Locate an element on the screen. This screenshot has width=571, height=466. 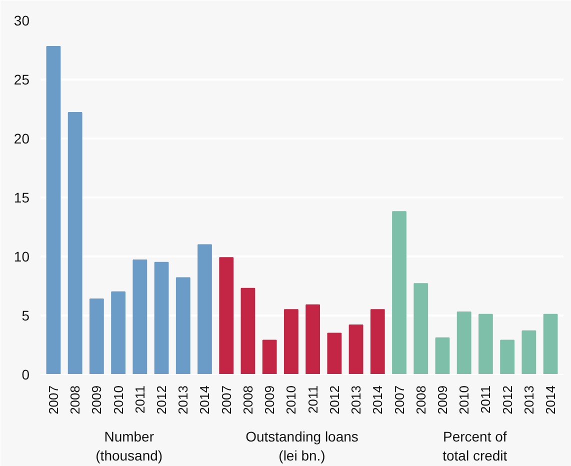
y-tick-label: 15 is located at coordinates (22, 198).